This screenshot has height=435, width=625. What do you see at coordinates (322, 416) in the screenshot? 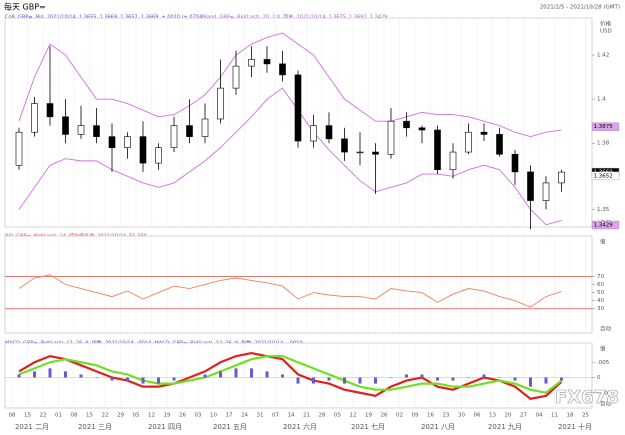
I see `x-tick-label: 28` at bounding box center [322, 416].